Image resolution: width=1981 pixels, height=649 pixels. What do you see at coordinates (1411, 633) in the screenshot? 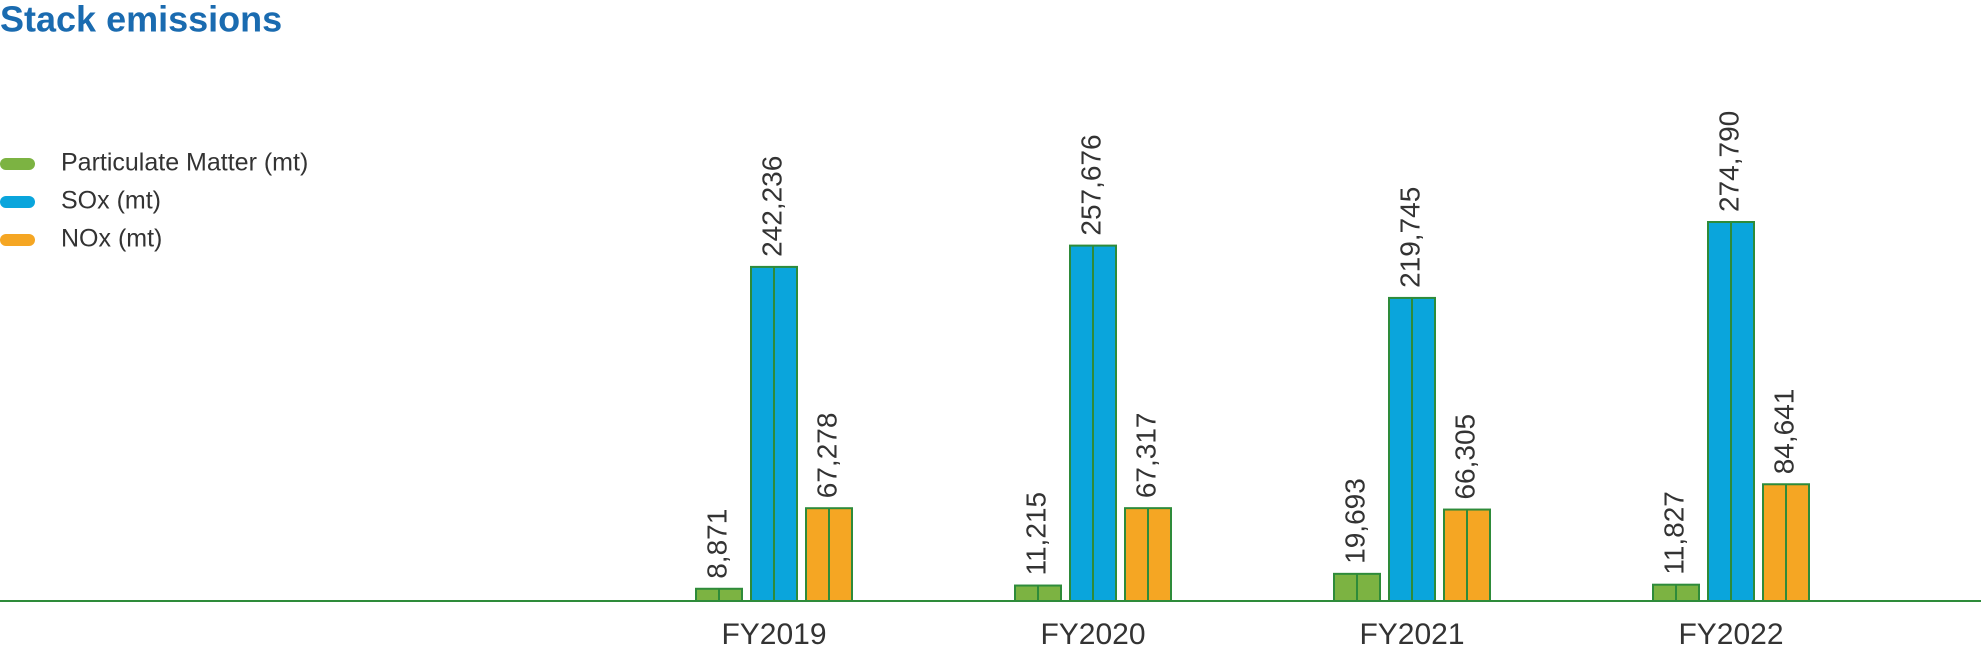
I see `x-tick-label: FY2021` at bounding box center [1411, 633].